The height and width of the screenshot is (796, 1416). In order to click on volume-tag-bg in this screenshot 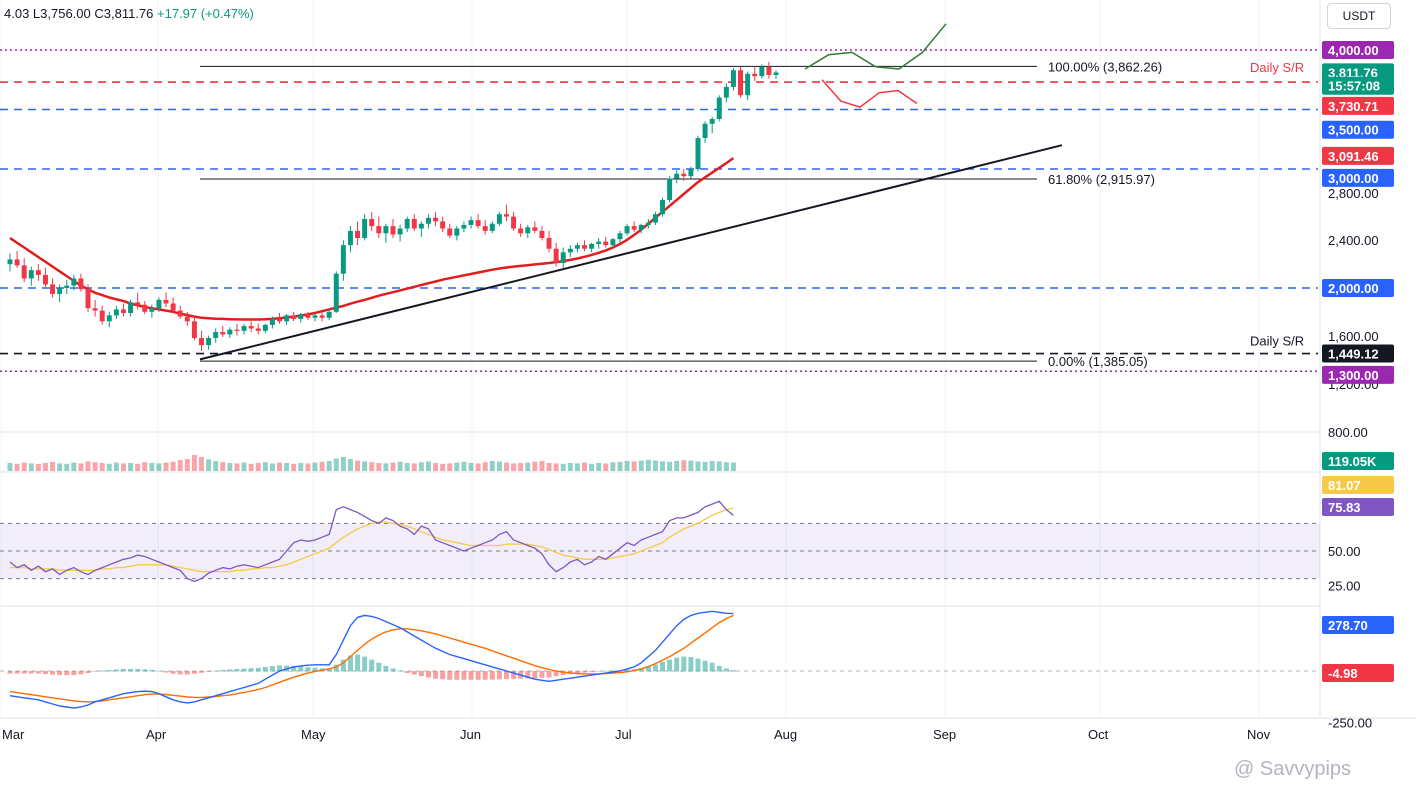, I will do `click(1358, 461)`.